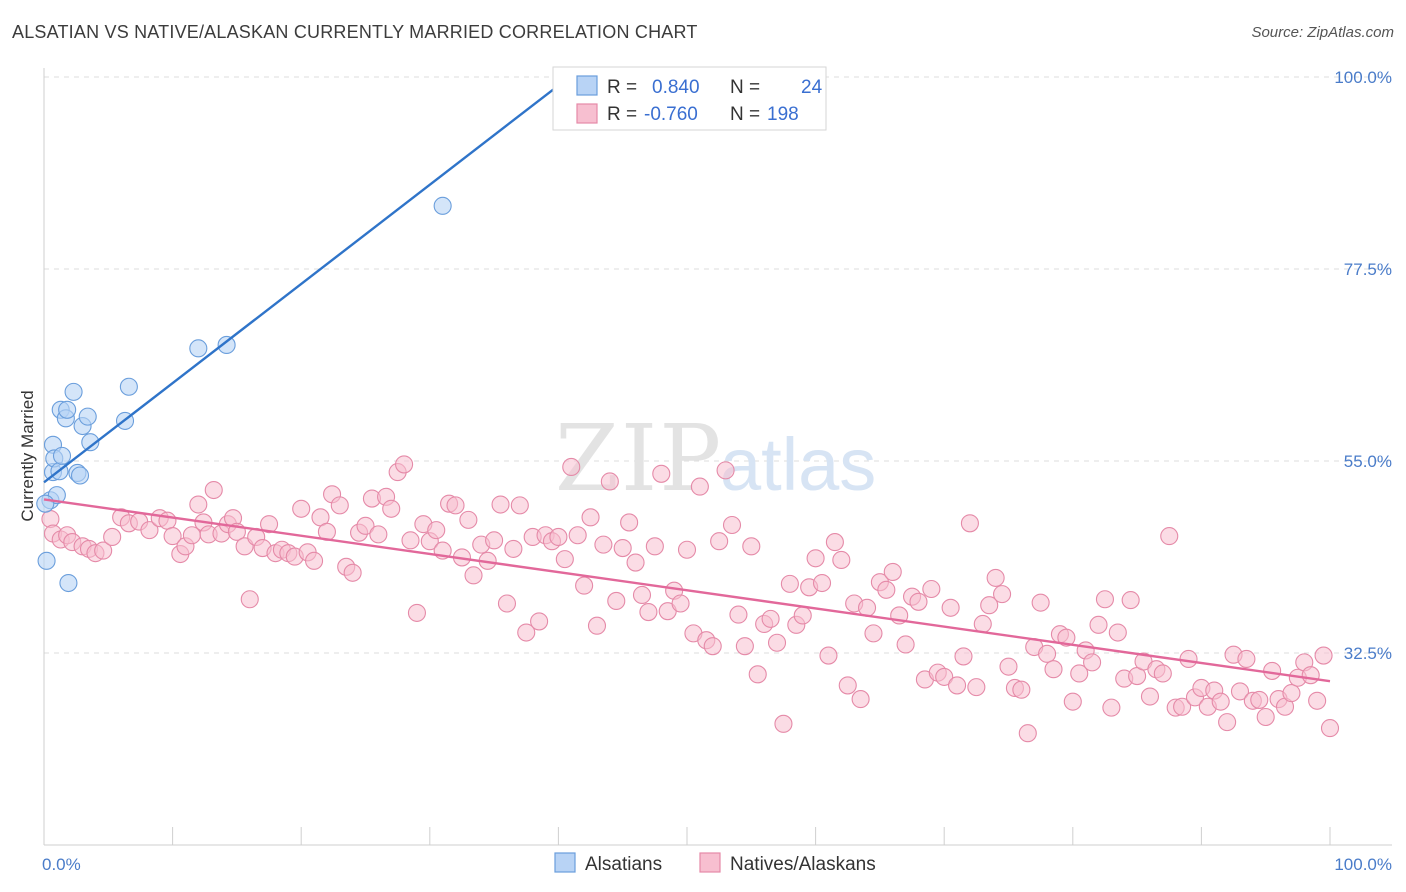 This screenshot has height=892, width=1406. I want to click on y-tick-label-3: 100.0%, so click(1363, 77).